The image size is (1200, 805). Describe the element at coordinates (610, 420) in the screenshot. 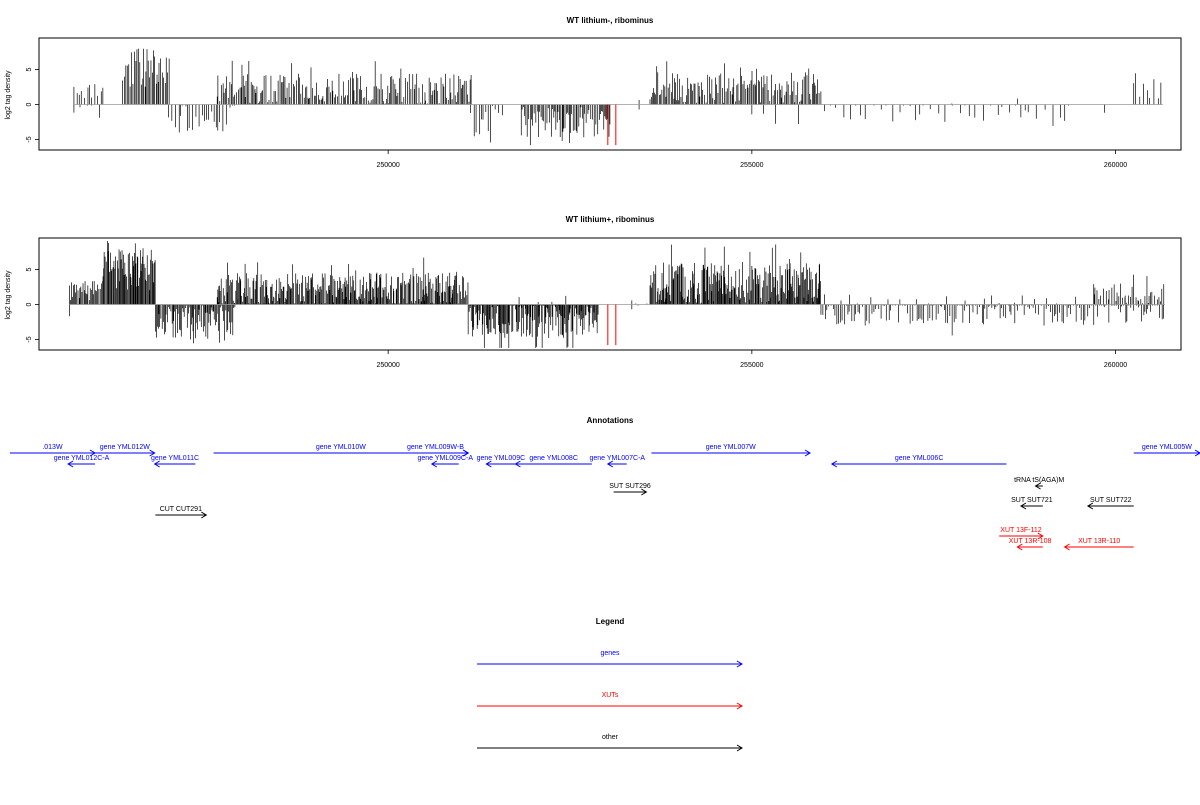

I see `annotations-title: Annotations` at that location.